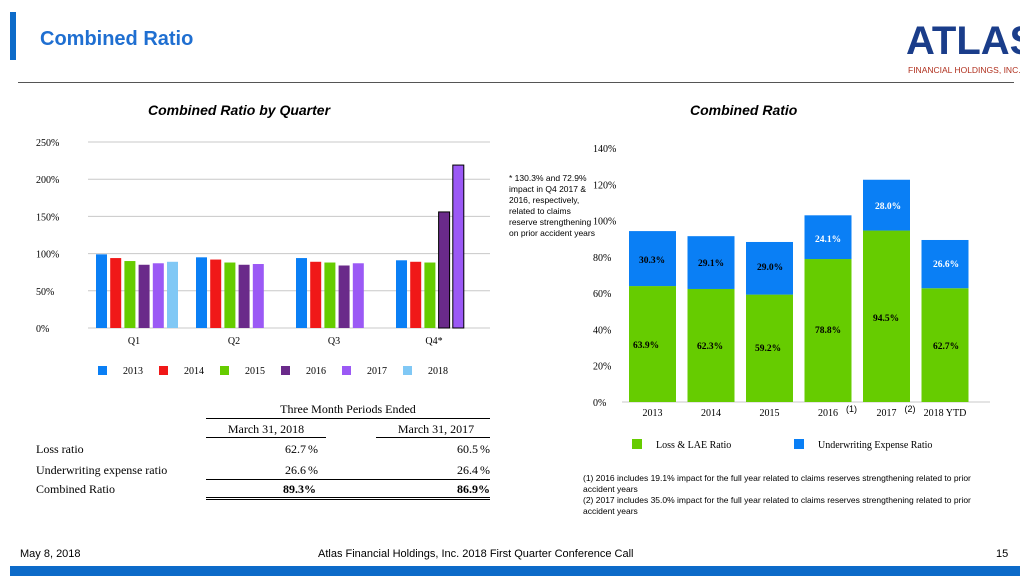 The image size is (1024, 576). Describe the element at coordinates (299, 489) in the screenshot. I see `table-cell-total: 89.3%` at that location.